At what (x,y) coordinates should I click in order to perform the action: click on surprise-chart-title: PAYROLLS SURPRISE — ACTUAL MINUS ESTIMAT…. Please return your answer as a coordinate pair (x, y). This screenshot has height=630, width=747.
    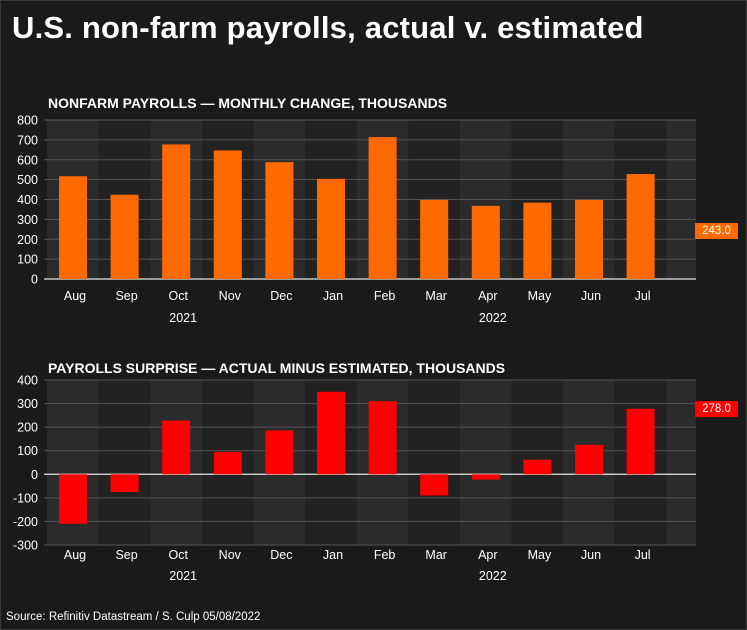
    Looking at the image, I should click on (277, 368).